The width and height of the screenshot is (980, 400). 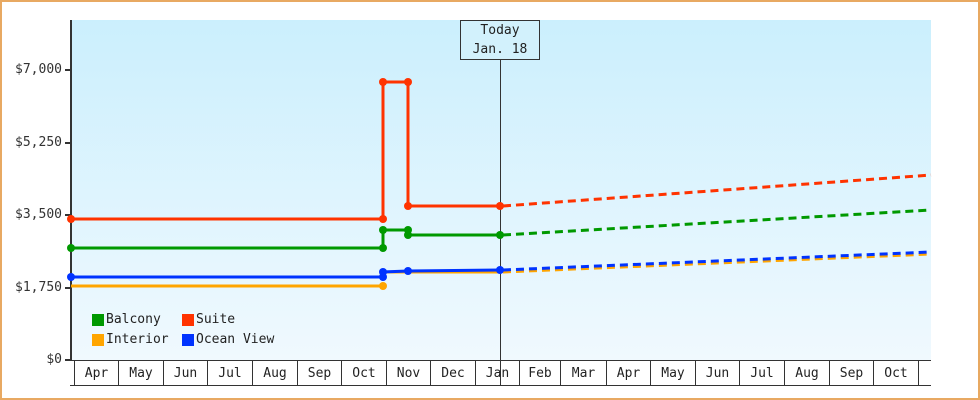 I want to click on month-label: Dec, so click(x=453, y=373).